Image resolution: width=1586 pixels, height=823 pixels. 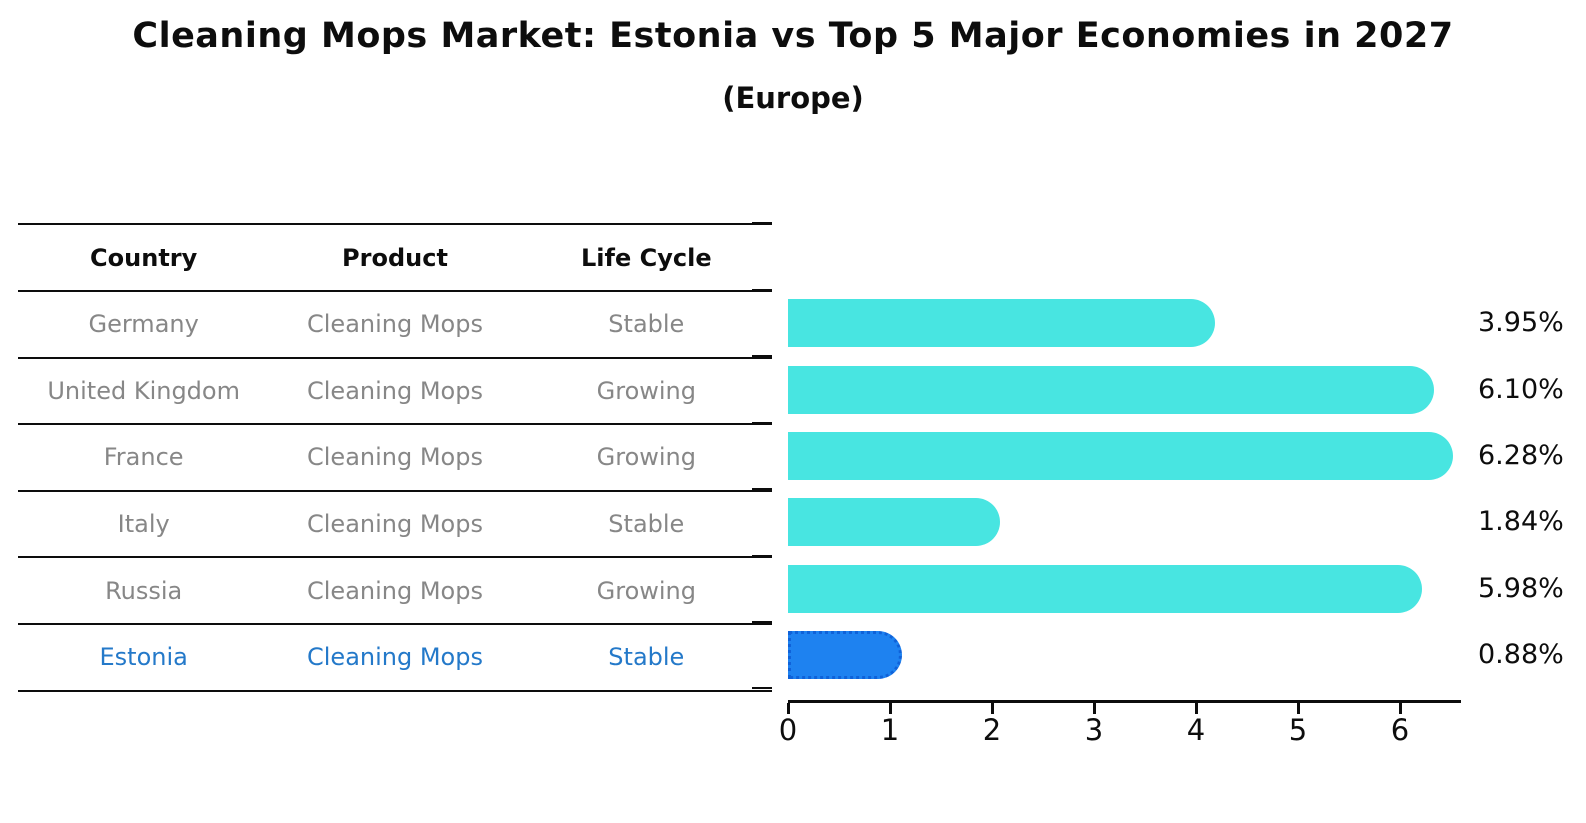 What do you see at coordinates (1094, 730) in the screenshot?
I see `x-axis-tick-label: 3` at bounding box center [1094, 730].